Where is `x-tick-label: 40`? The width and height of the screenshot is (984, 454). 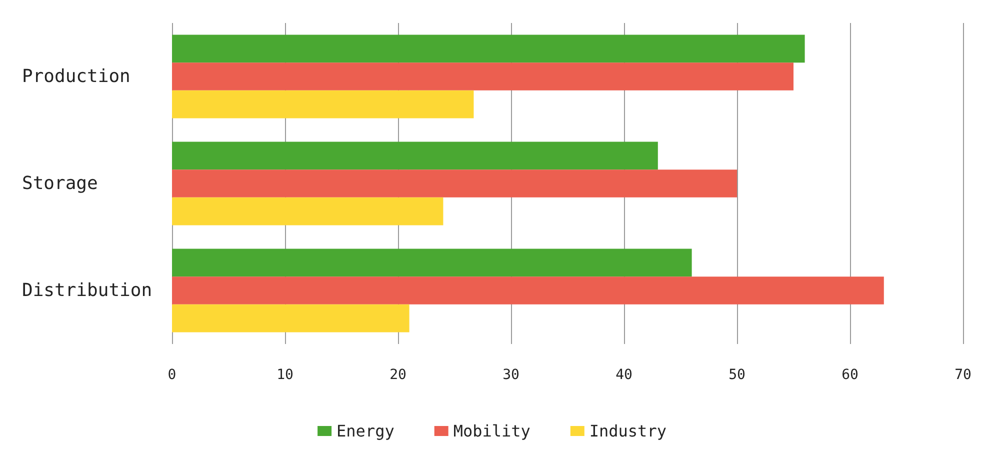 x-tick-label: 40 is located at coordinates (624, 375).